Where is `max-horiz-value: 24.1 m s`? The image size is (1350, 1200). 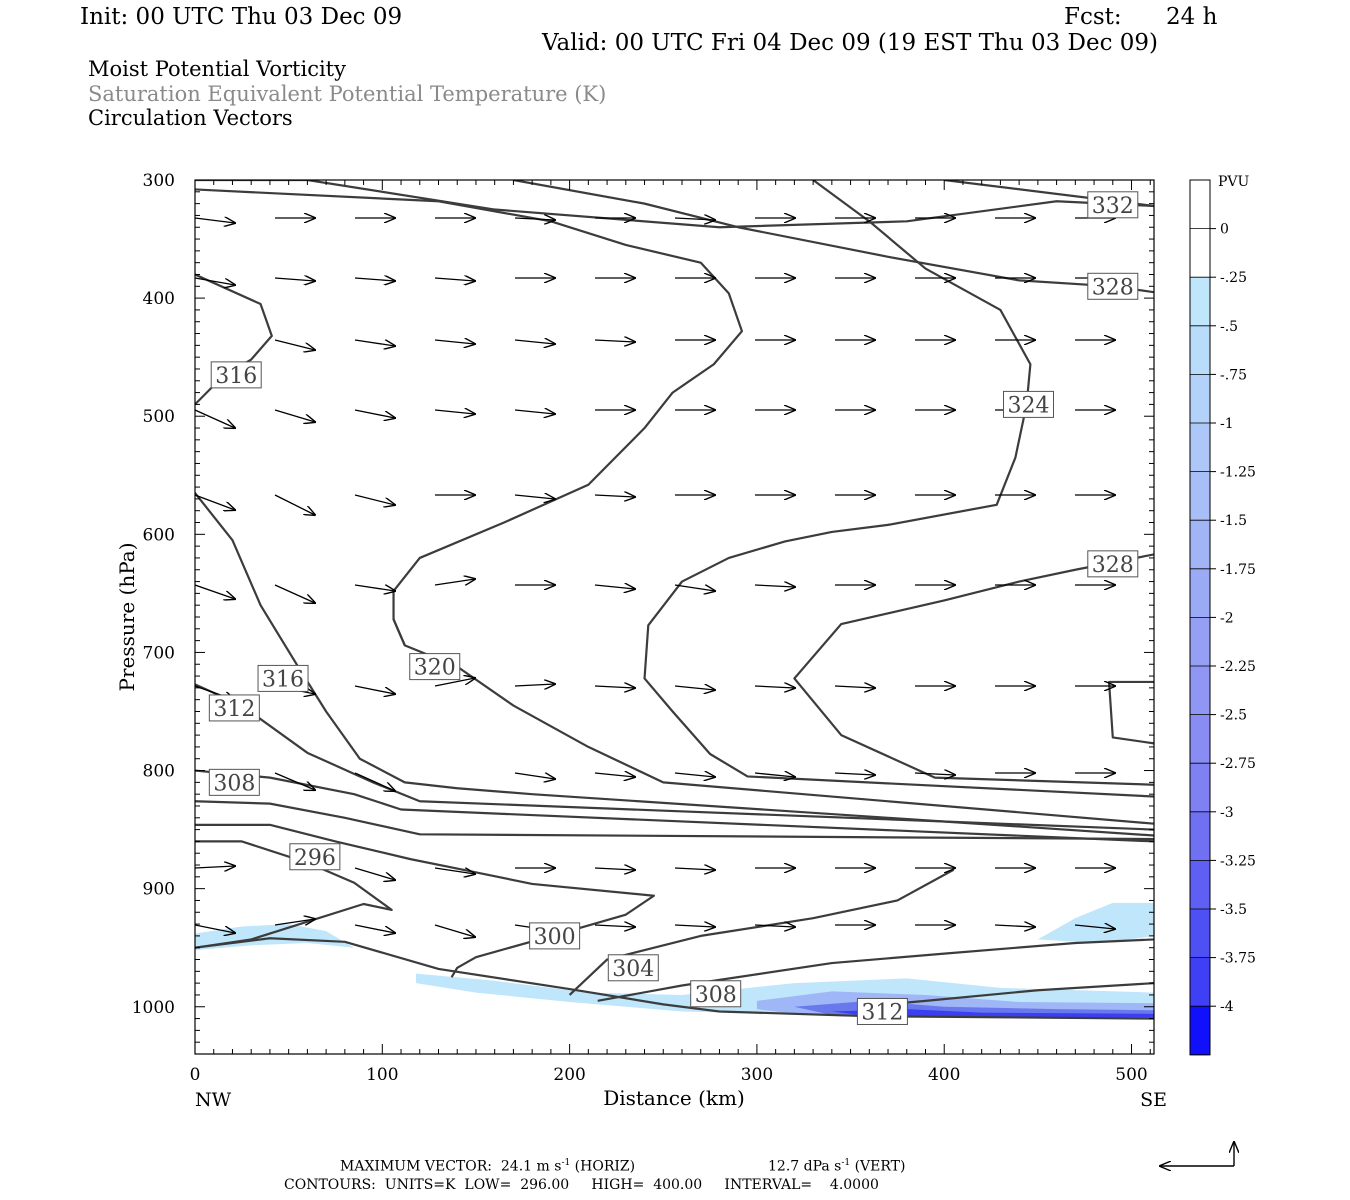 max-horiz-value: 24.1 m s is located at coordinates (531, 1166).